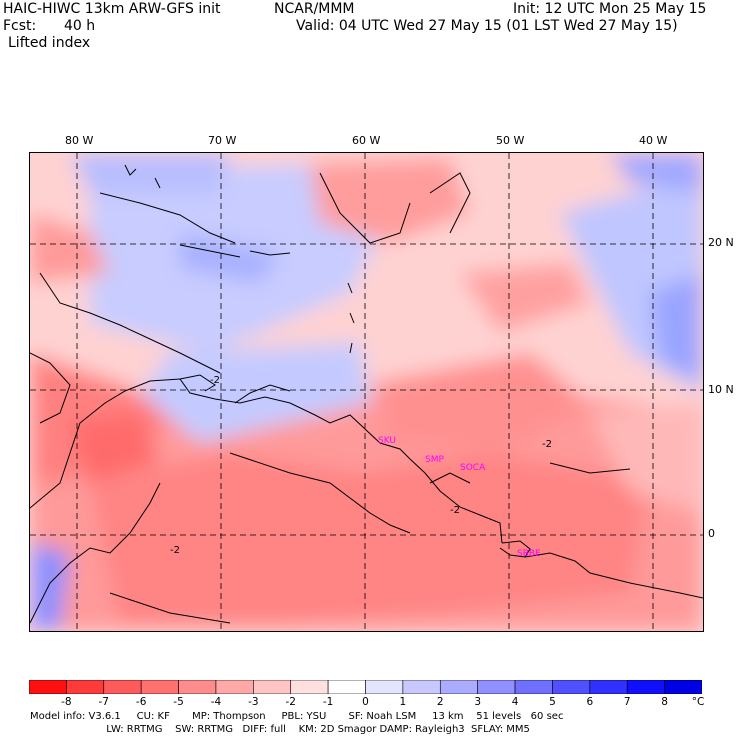 The image size is (740, 740). I want to click on colorbar-tick-label: 1, so click(403, 702).